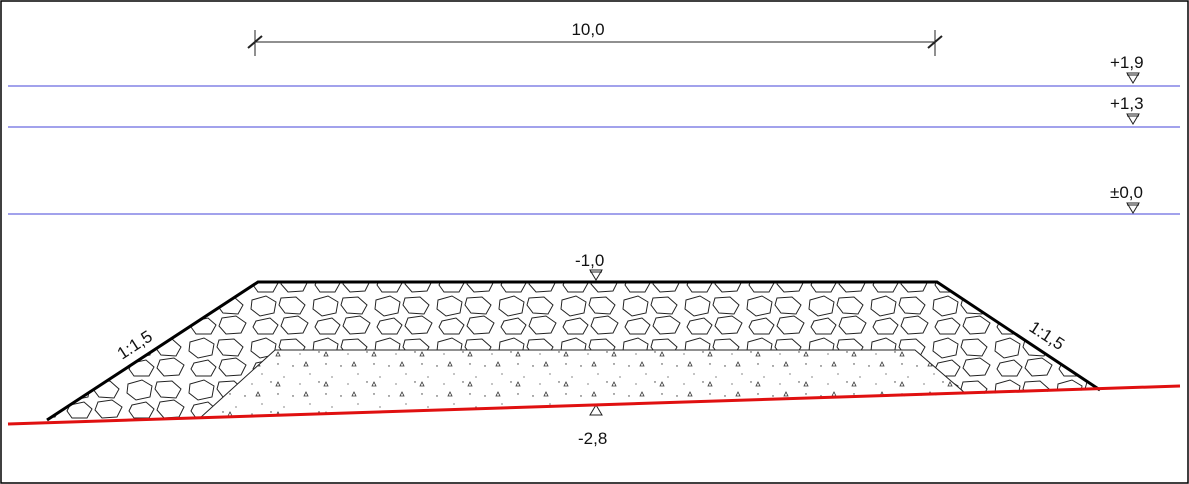 This screenshot has height=484, width=1189. Describe the element at coordinates (594, 405) in the screenshot. I see `ground-line` at that location.